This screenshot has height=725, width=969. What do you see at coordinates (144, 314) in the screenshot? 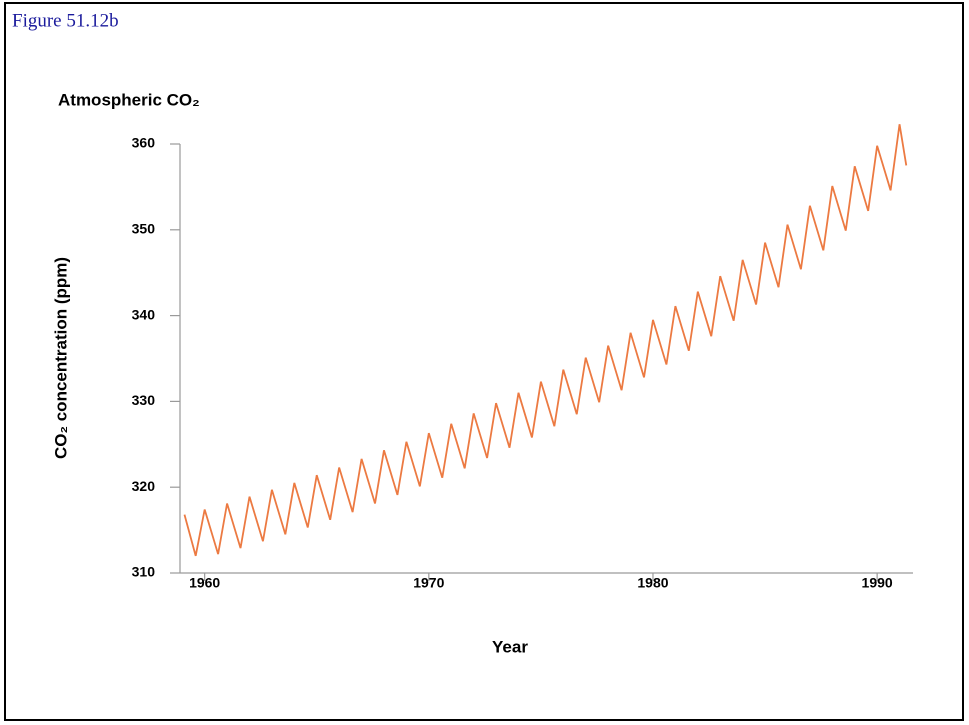
I see `y-tick-label: 340` at bounding box center [144, 314].